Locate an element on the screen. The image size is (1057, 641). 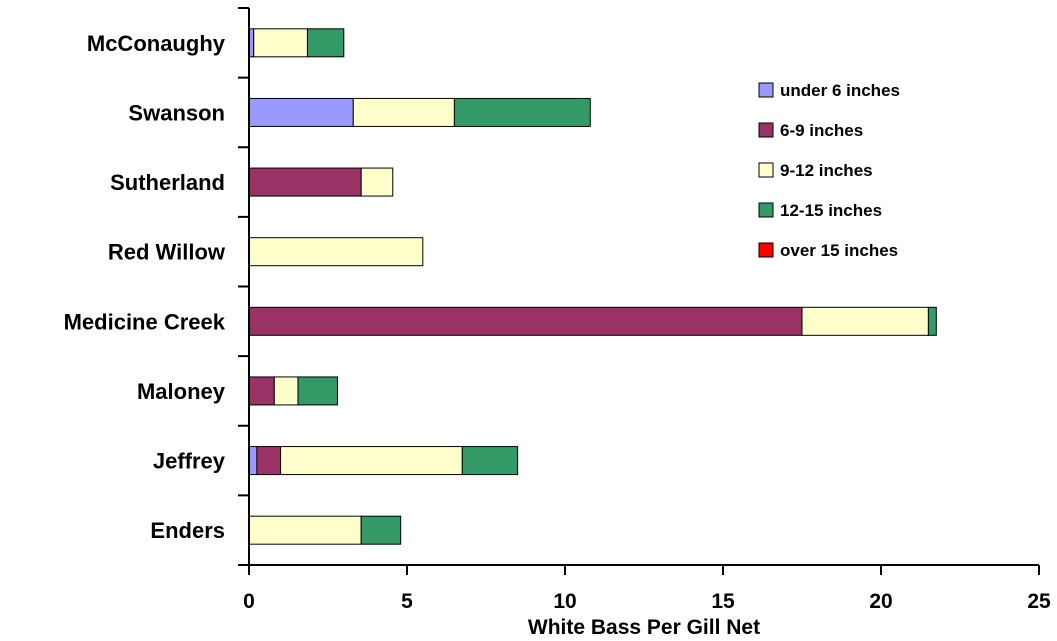
legend-label: 12-15 inches is located at coordinates (831, 210).